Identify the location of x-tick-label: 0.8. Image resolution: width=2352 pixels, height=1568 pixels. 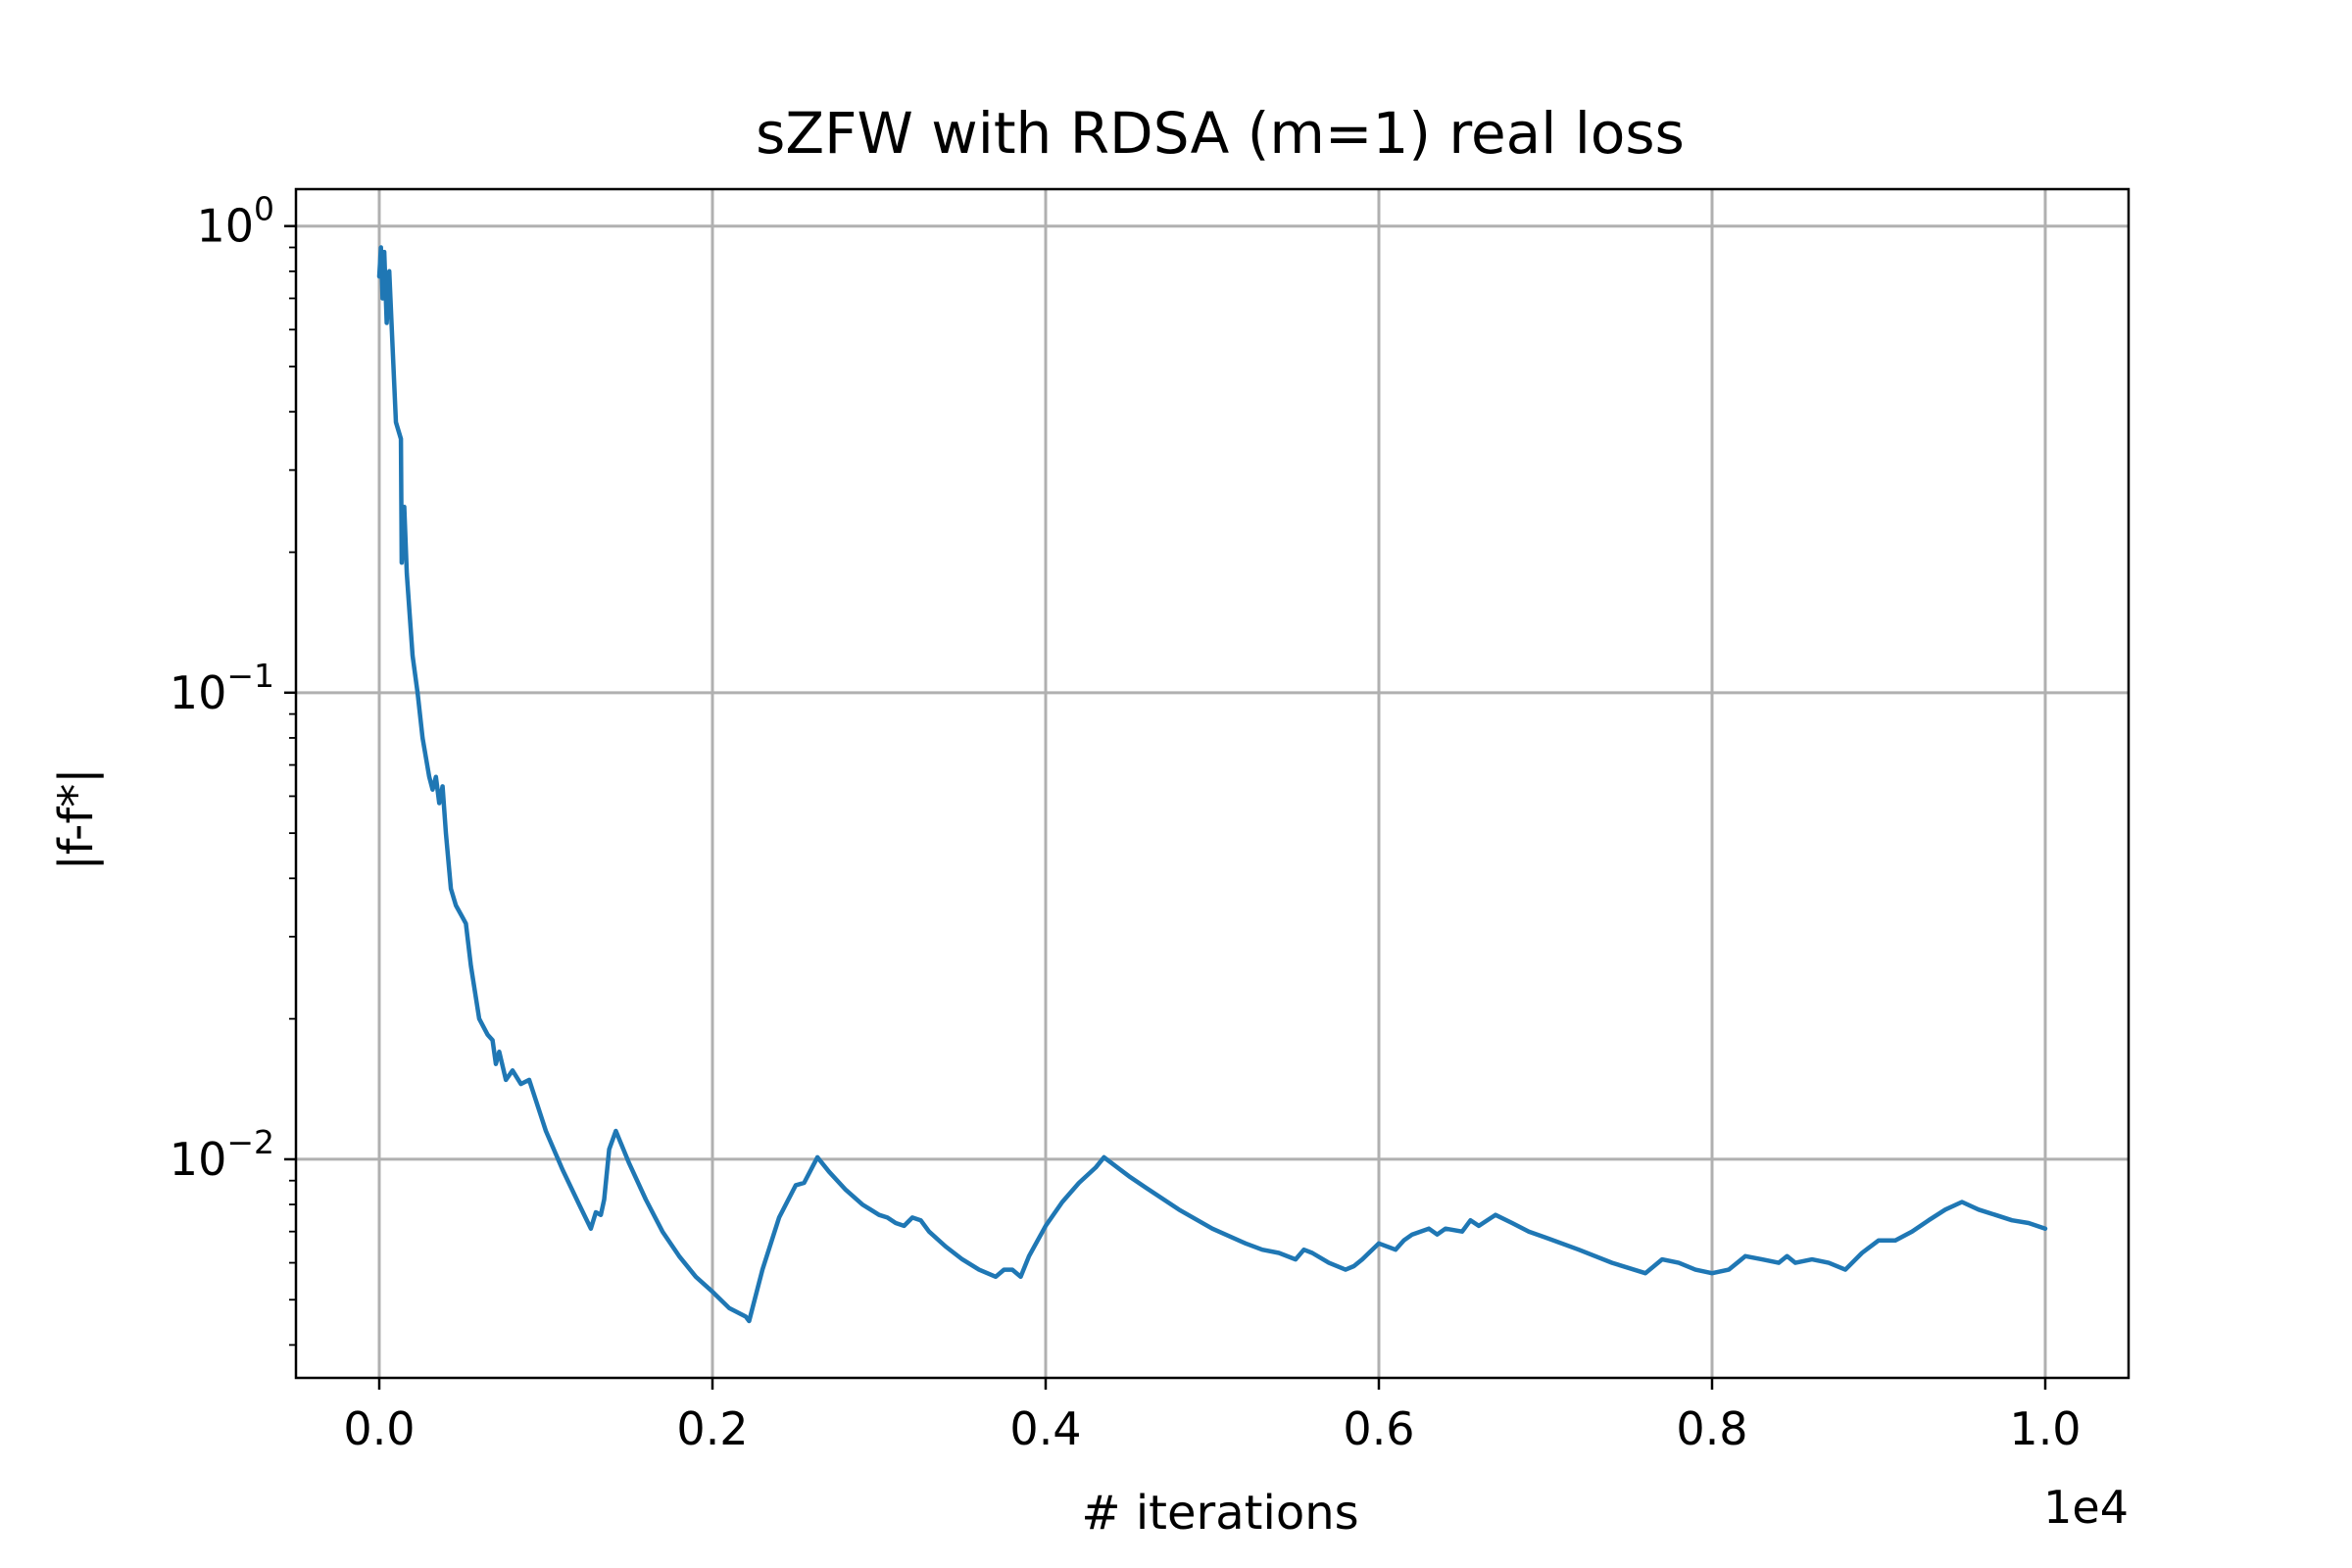
(1711, 1428).